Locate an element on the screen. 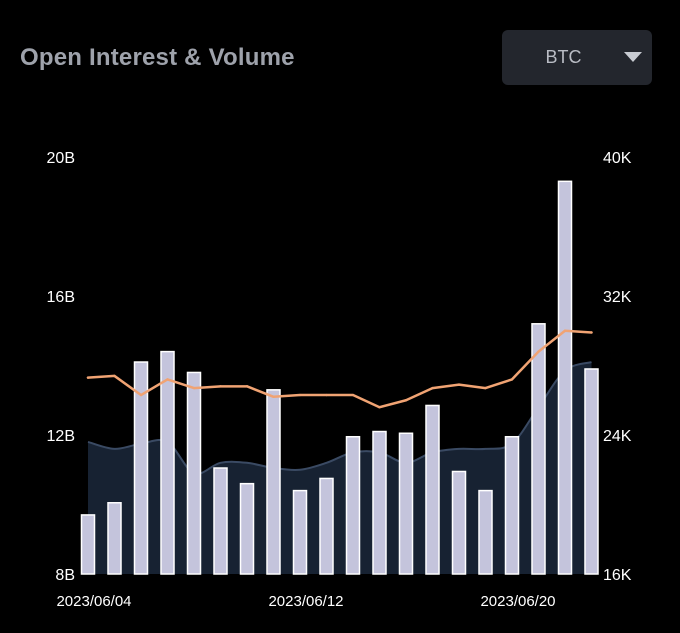 The height and width of the screenshot is (633, 680). right-axis-tick-label: 32K is located at coordinates (617, 297).